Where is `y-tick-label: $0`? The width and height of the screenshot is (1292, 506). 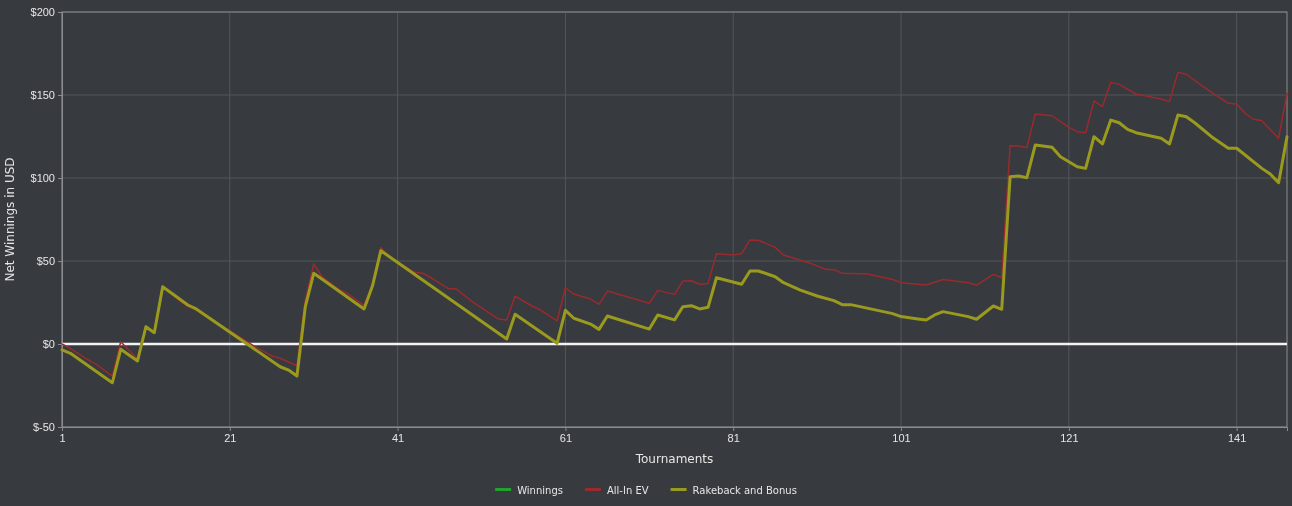
y-tick-label: $0 is located at coordinates (48, 344).